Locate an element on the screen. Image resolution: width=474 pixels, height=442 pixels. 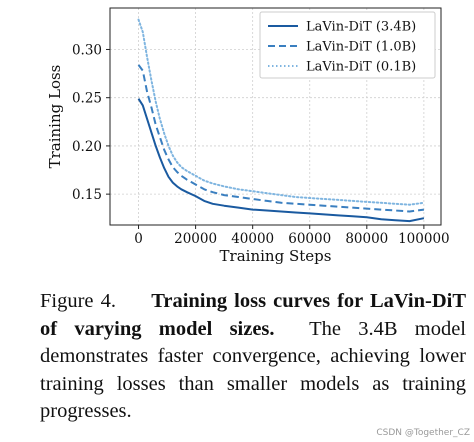
caption-figure-number: Figure 4. is located at coordinates (78, 301).